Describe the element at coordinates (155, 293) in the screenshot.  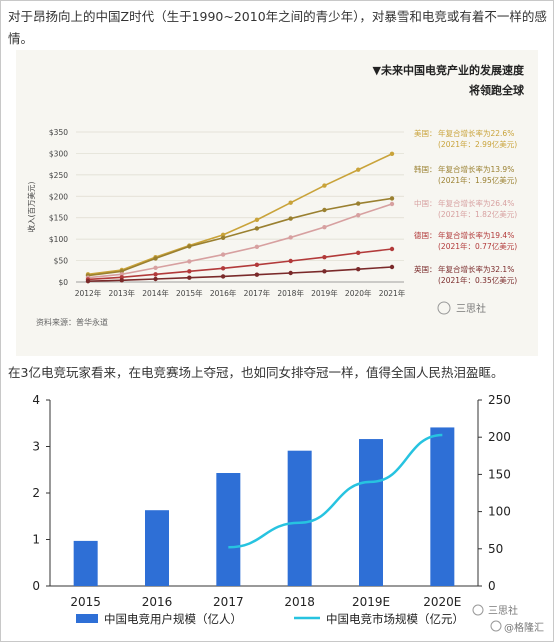
I see `chart1-x-tick-label: 2014年` at that location.